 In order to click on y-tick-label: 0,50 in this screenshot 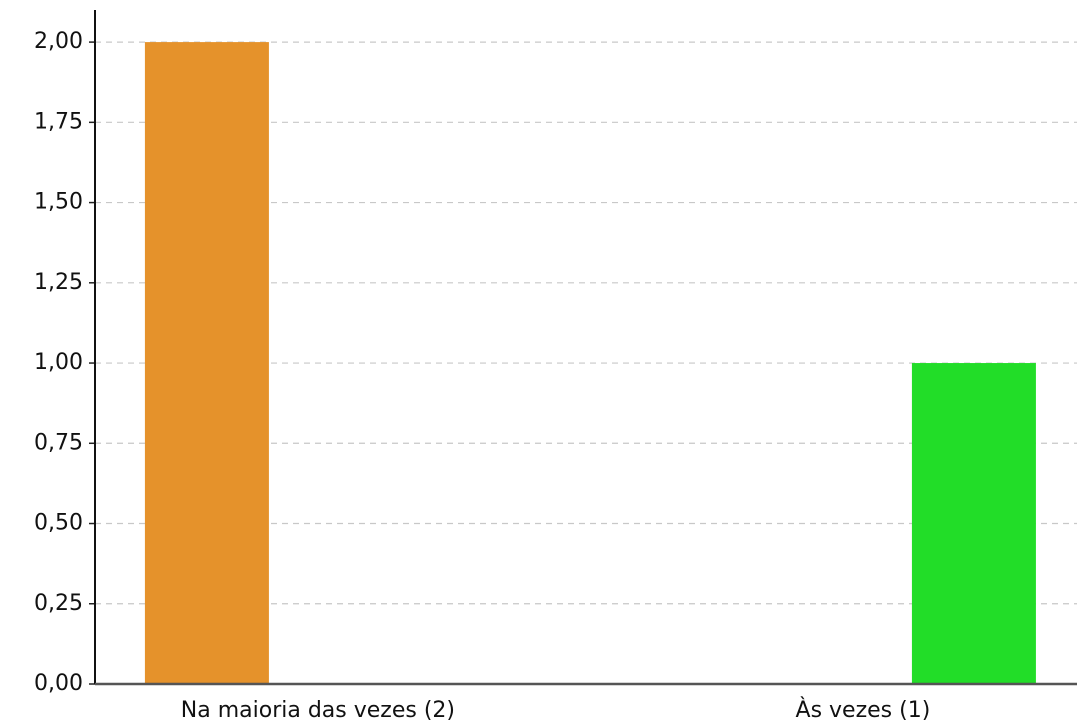, I will do `click(58, 523)`.